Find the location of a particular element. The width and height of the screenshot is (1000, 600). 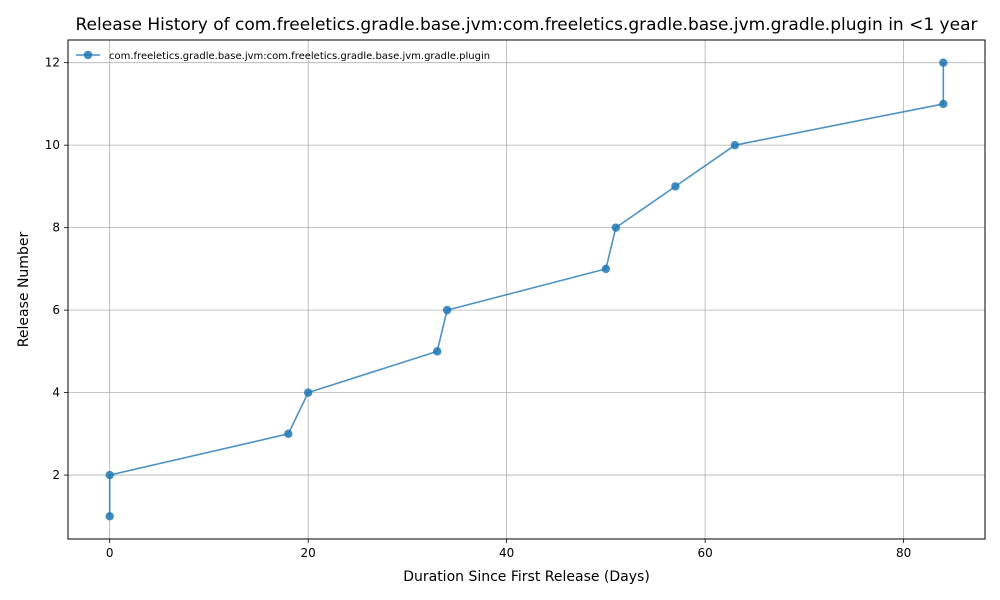

y-tick-label: 10 is located at coordinates (52, 145).